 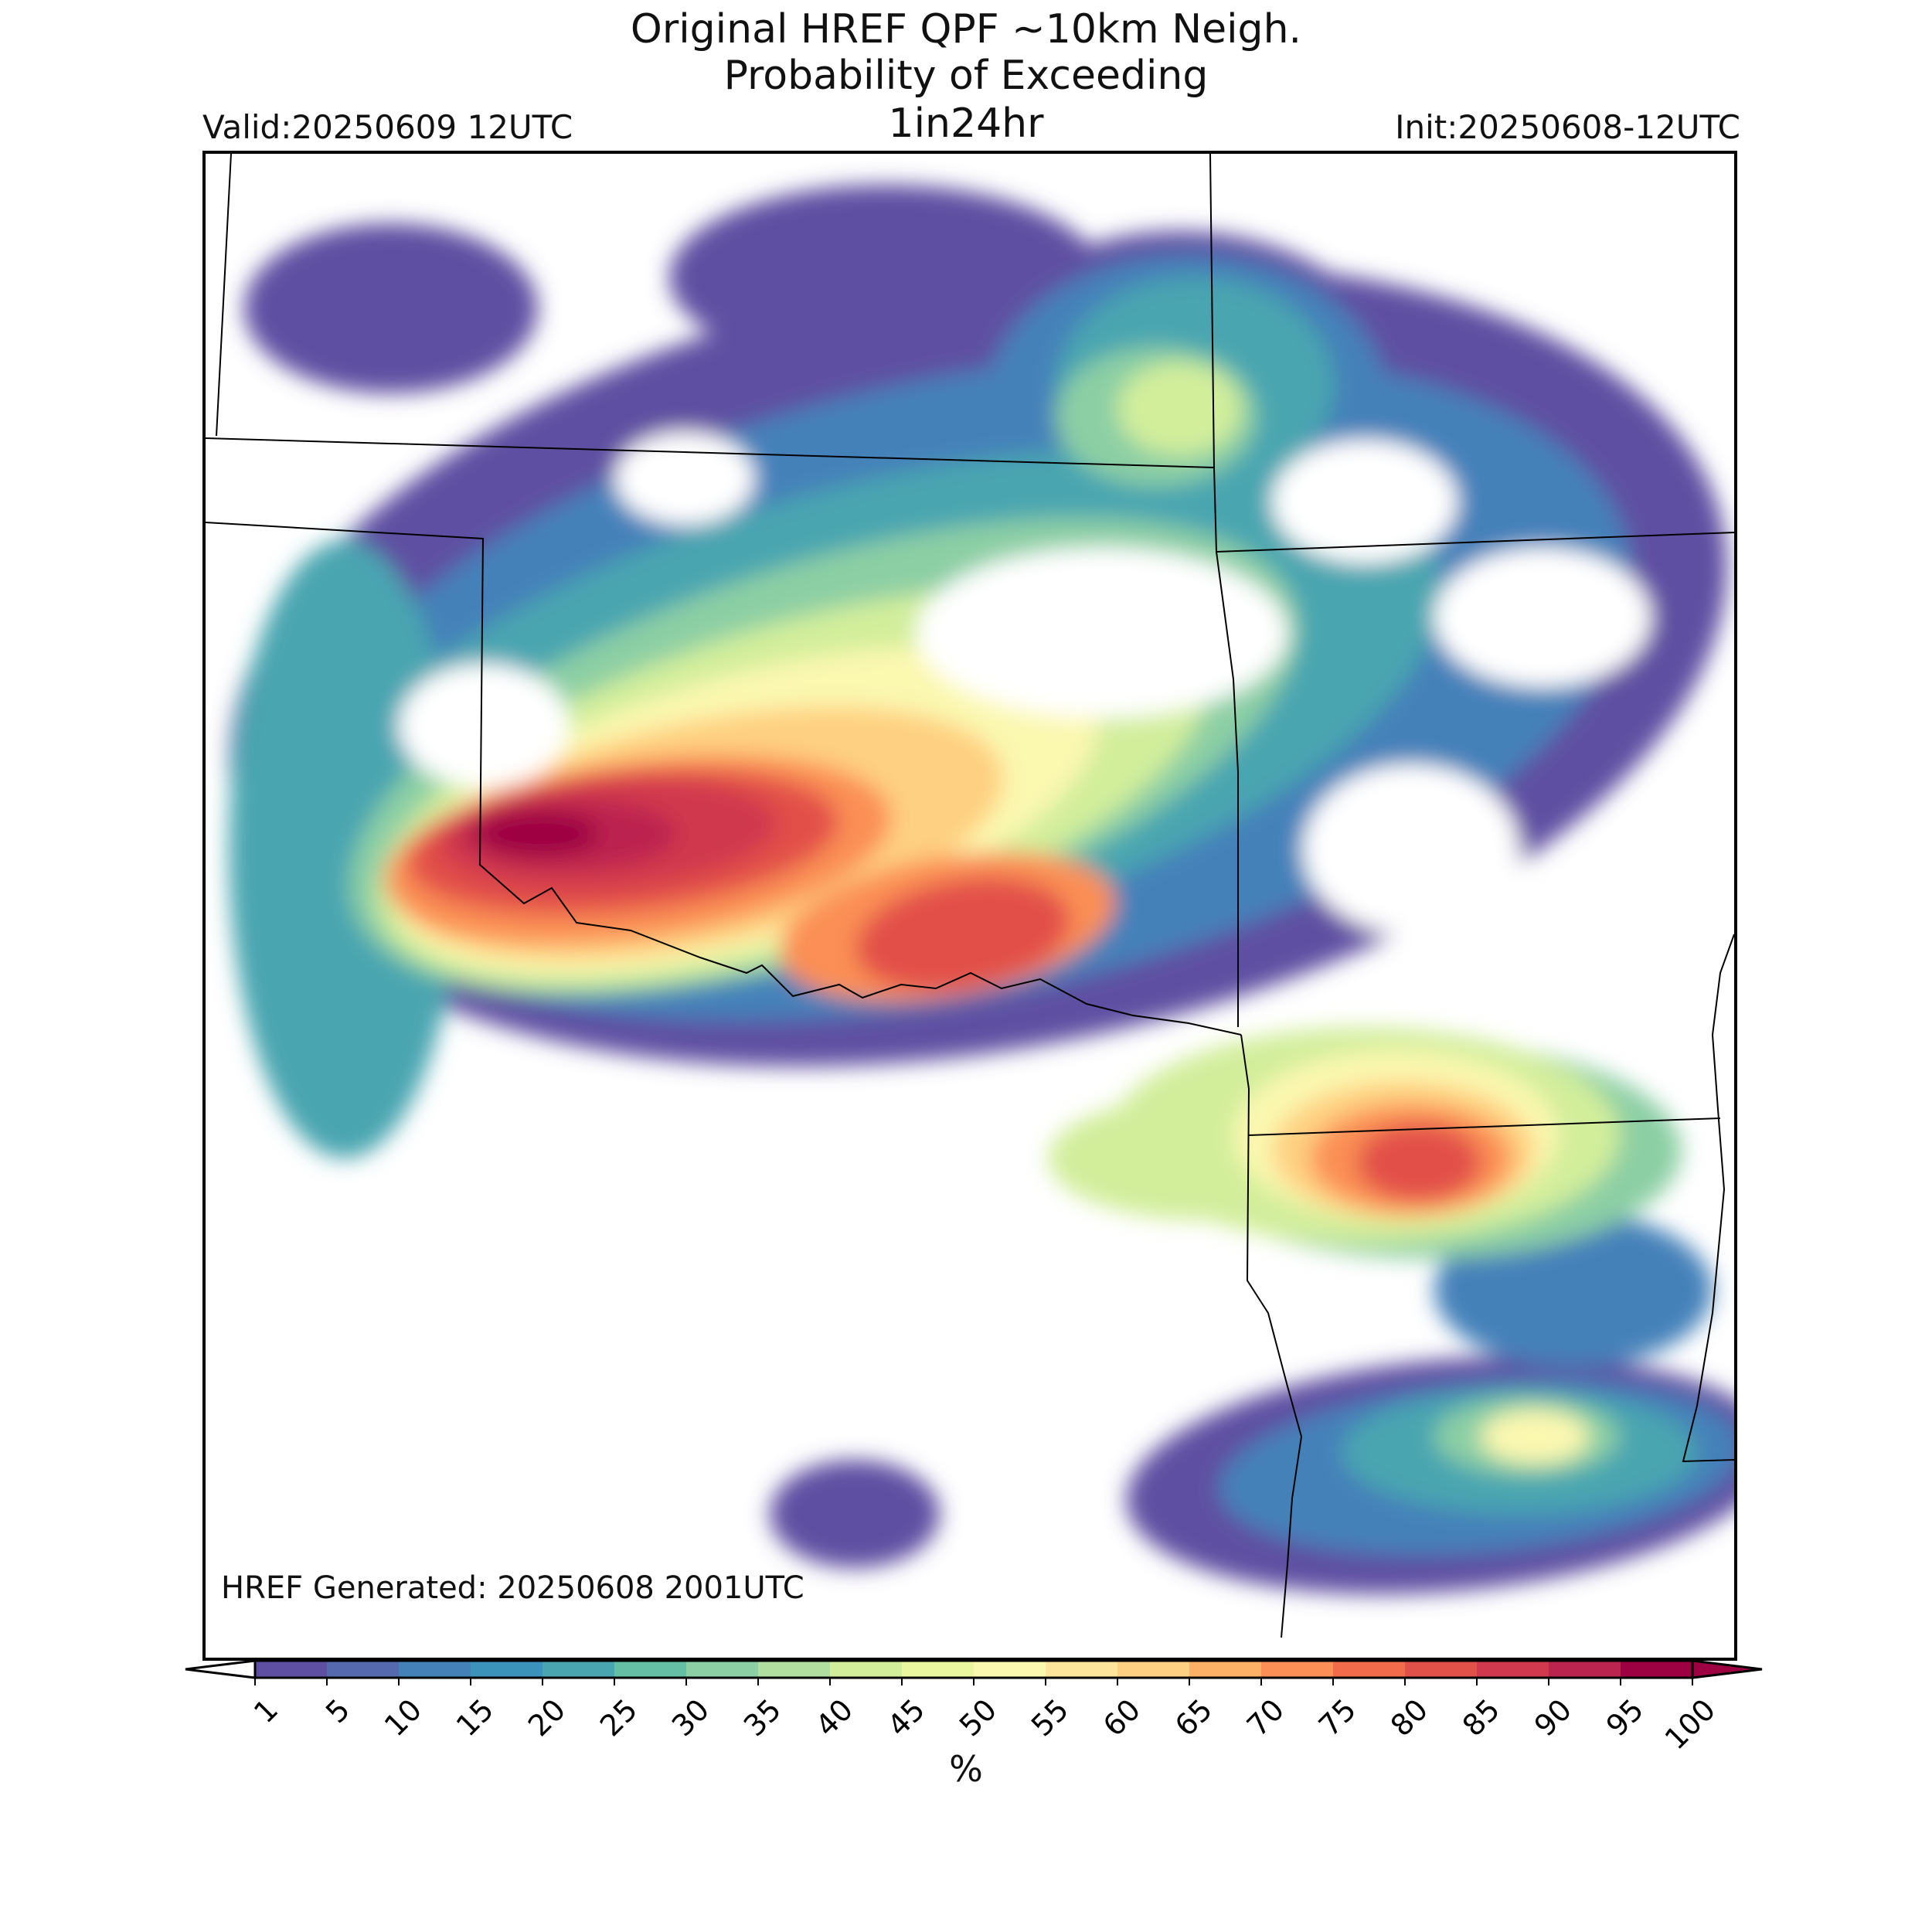 I want to click on colorbar-tick-label: 60, so click(x=1122, y=1717).